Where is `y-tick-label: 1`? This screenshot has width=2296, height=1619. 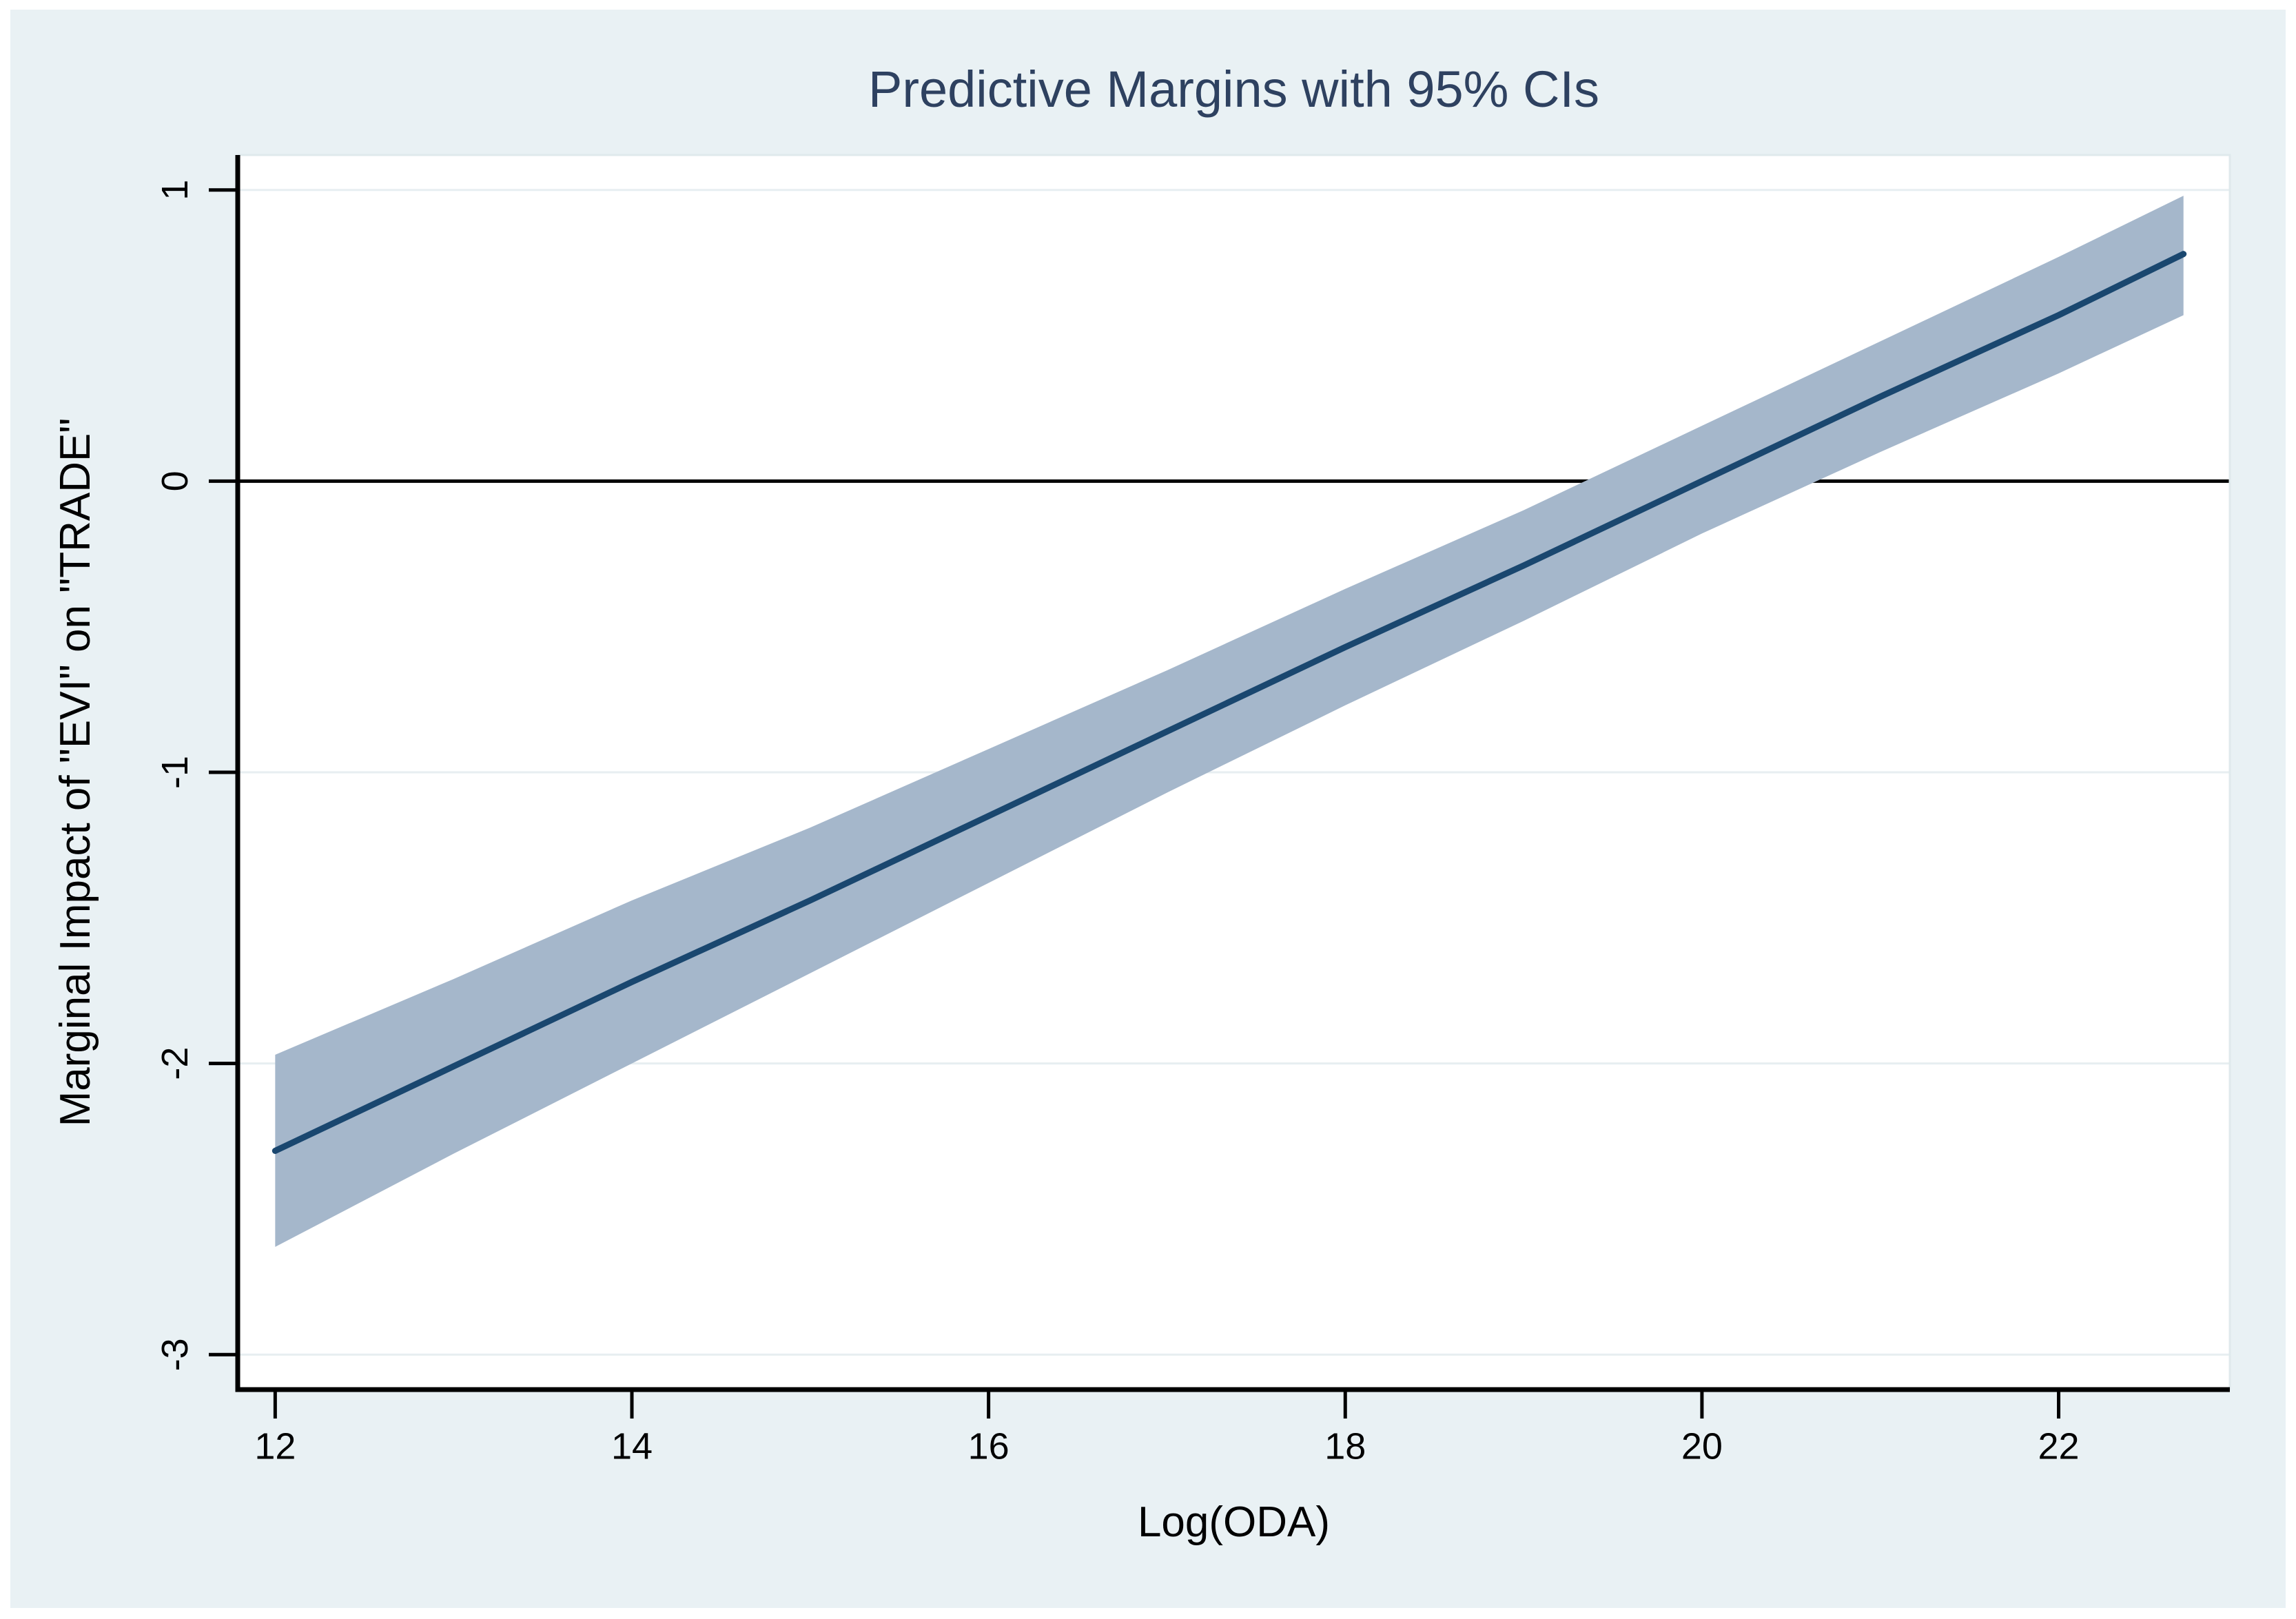 y-tick-label: 1 is located at coordinates (175, 190).